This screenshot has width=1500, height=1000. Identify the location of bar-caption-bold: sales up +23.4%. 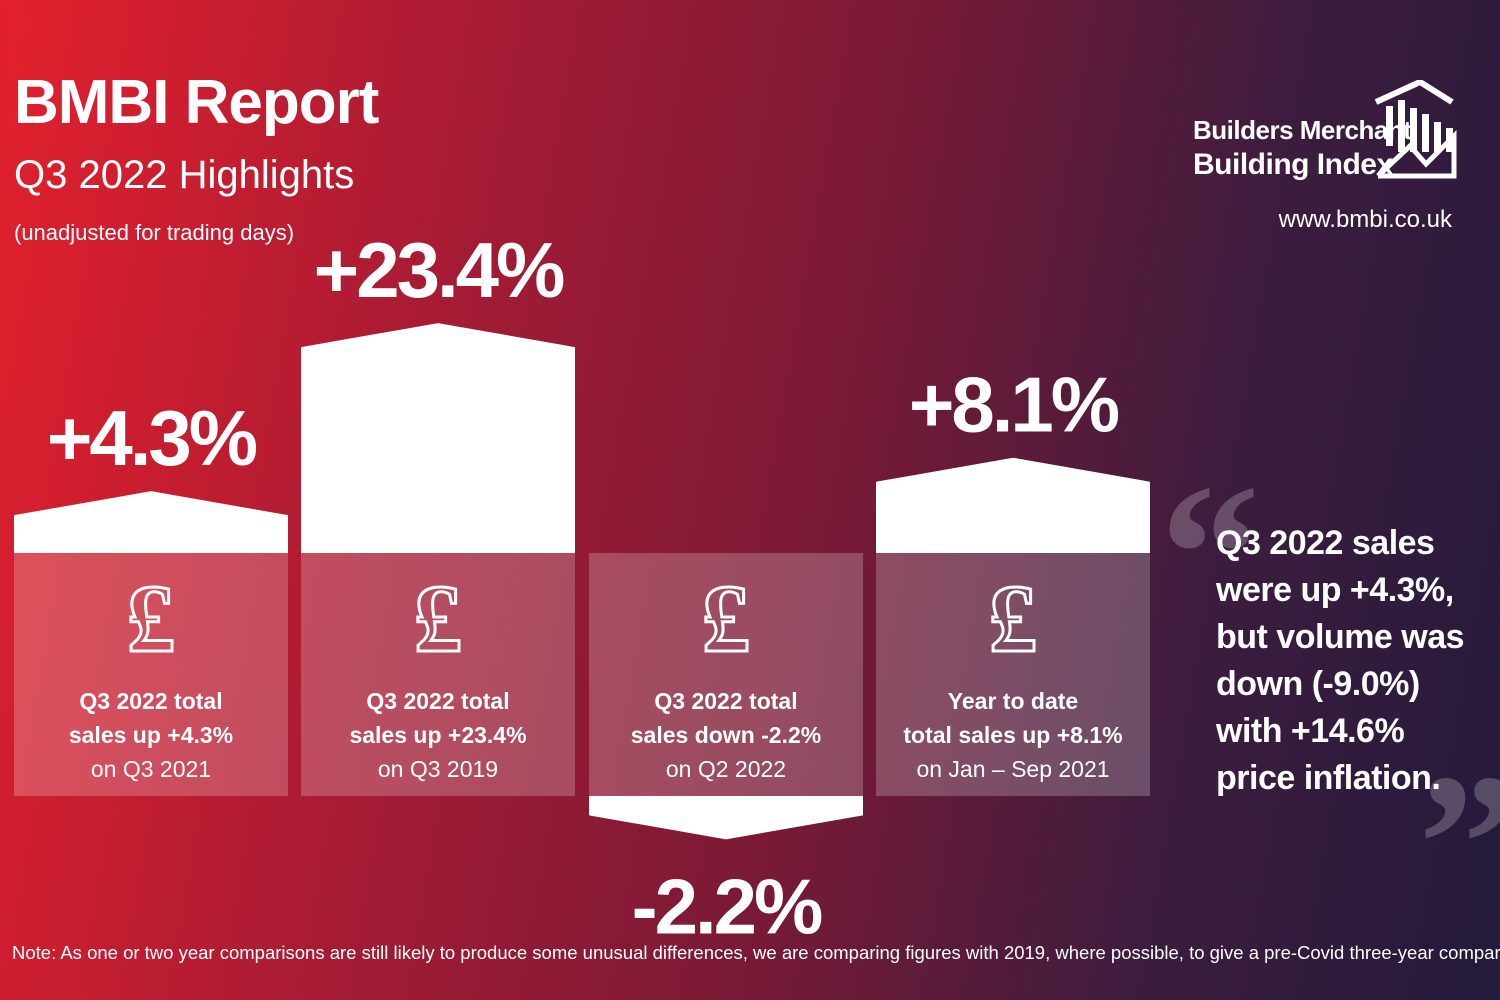
(438, 735).